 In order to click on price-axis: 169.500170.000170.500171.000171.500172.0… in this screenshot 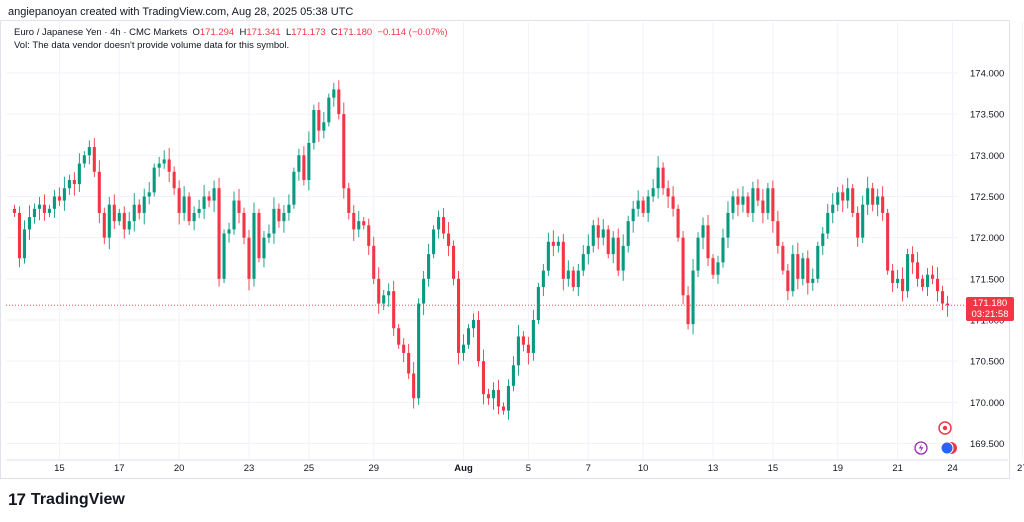, I will do `click(987, 259)`.